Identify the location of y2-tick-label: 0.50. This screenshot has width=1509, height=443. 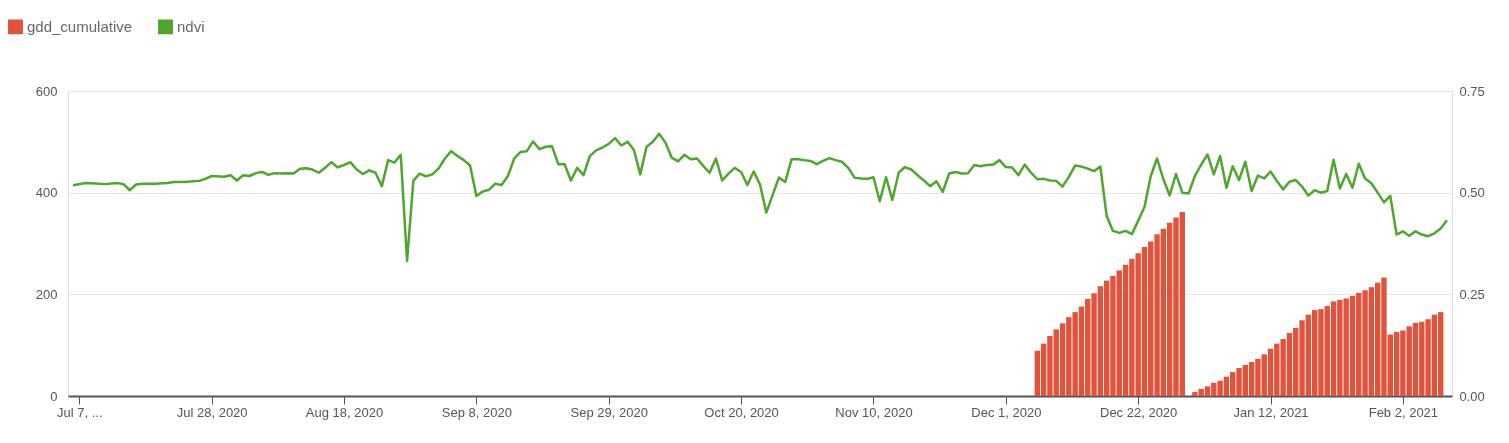
(1472, 193).